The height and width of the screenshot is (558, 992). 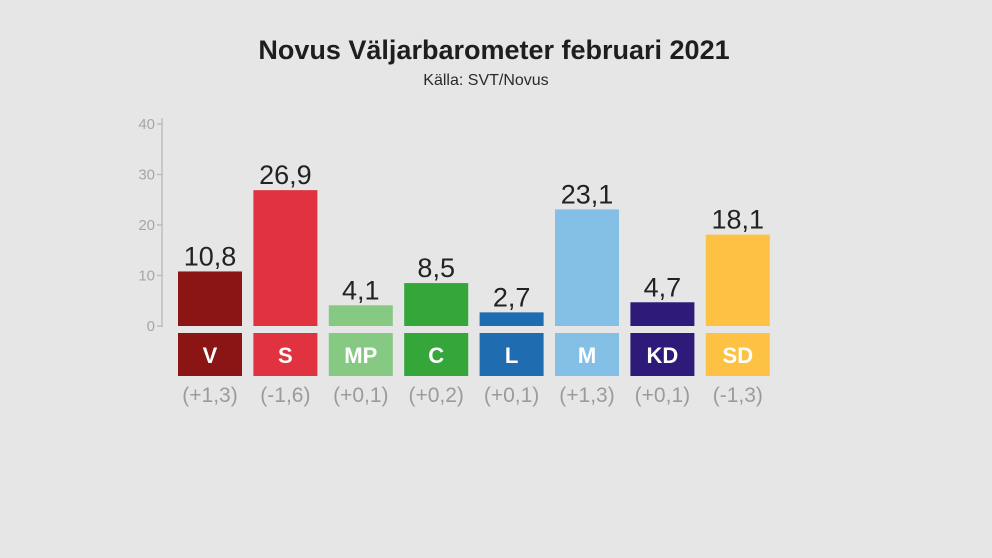 I want to click on party-label: C, so click(x=436, y=355).